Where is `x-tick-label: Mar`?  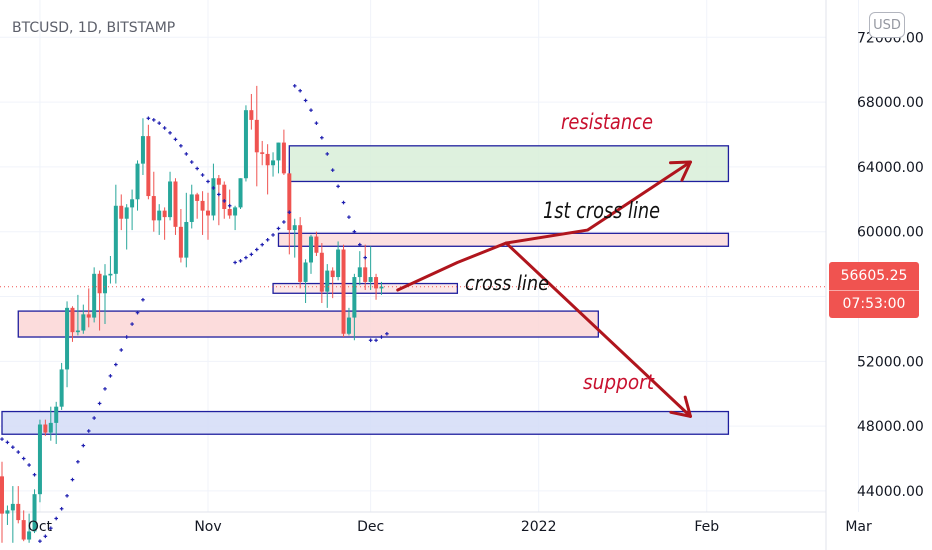
x-tick-label: Mar is located at coordinates (858, 527).